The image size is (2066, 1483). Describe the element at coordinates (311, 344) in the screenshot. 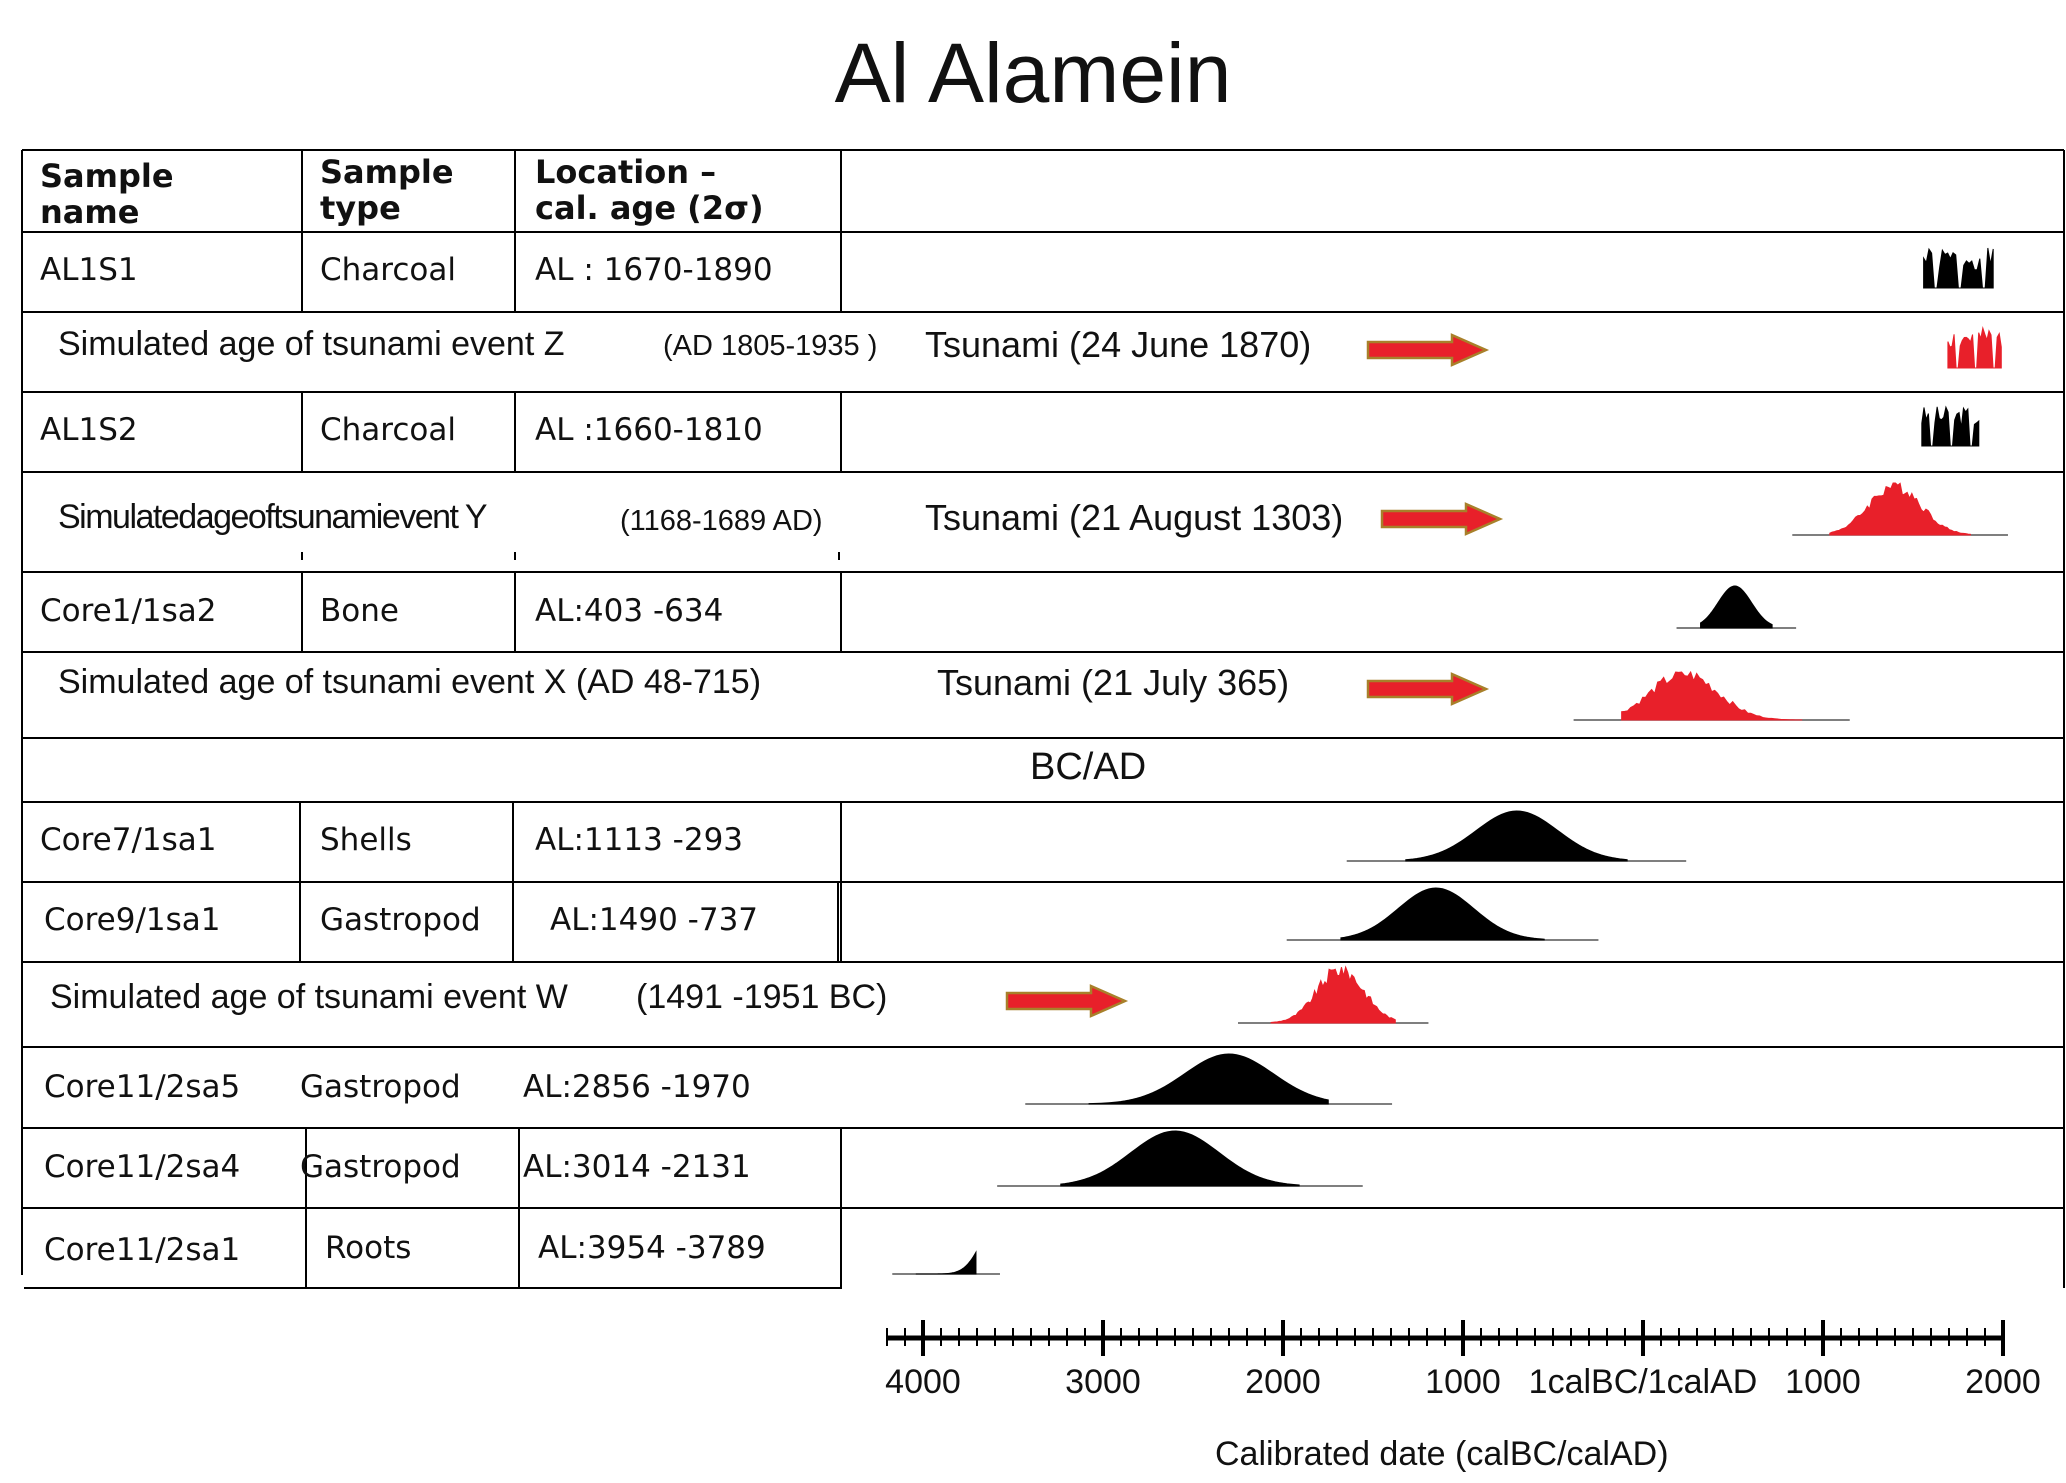

I see `event-Z-label: Simulated age of tsunami event Z` at that location.